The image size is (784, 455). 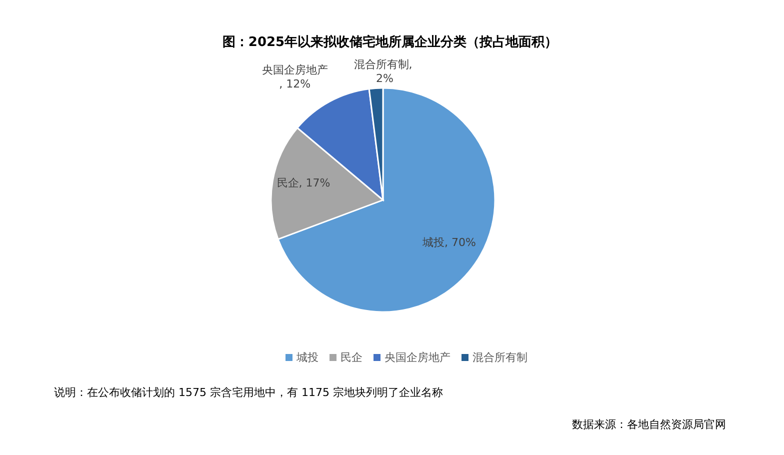 I want to click on data-label: 混合所有制, 2%, so click(x=383, y=71).